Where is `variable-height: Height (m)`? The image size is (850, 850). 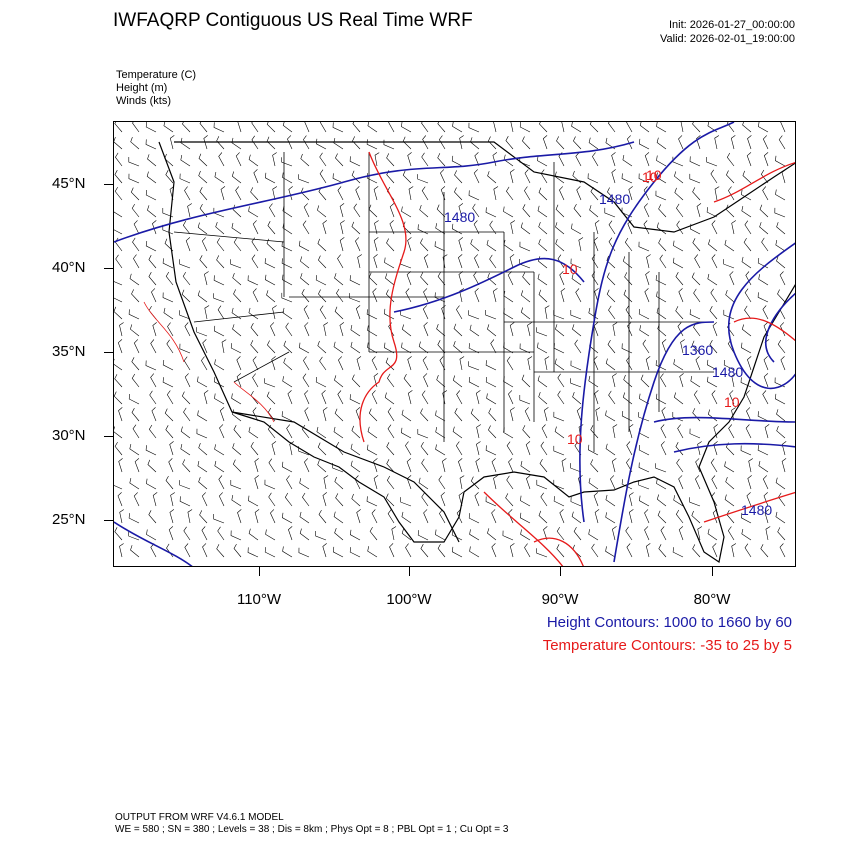
variable-height: Height (m) is located at coordinates (142, 88).